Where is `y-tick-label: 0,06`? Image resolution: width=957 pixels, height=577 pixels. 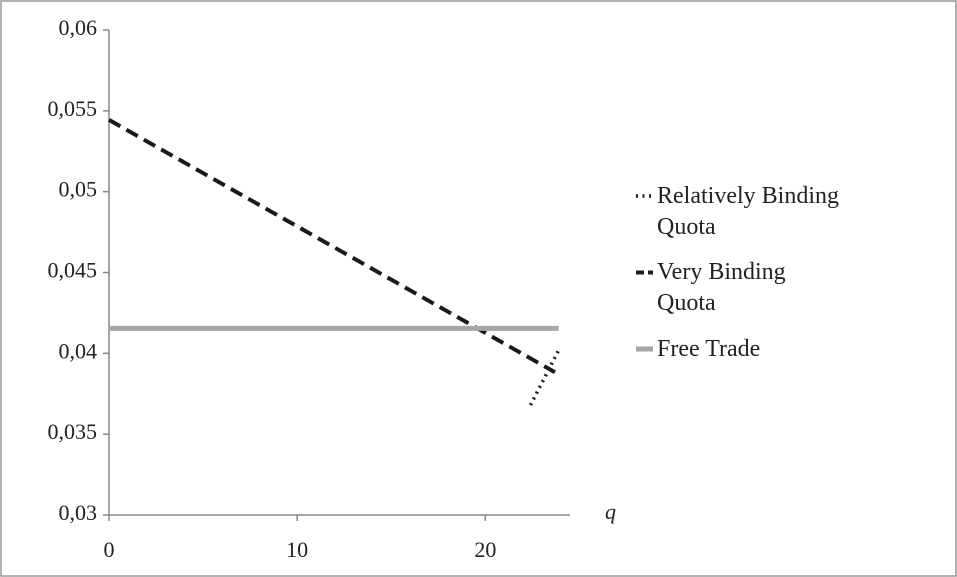 y-tick-label: 0,06 is located at coordinates (78, 27).